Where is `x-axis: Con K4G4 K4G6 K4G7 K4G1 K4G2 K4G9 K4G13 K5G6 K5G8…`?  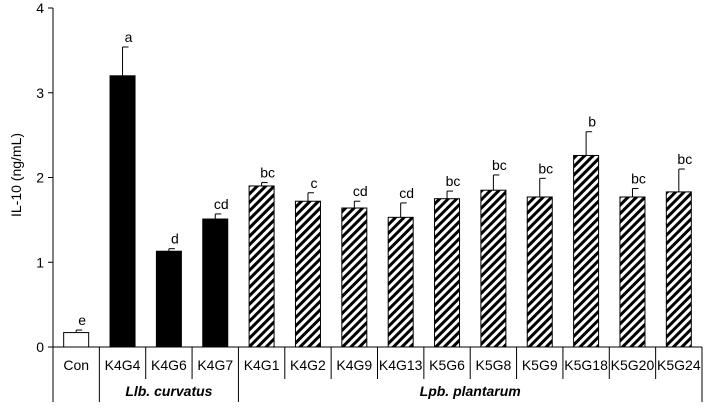
x-axis: Con K4G4 K4G6 K4G7 K4G1 K4G2 K4G9 K4G13 K5G6 K5G8… is located at coordinates (377, 374).